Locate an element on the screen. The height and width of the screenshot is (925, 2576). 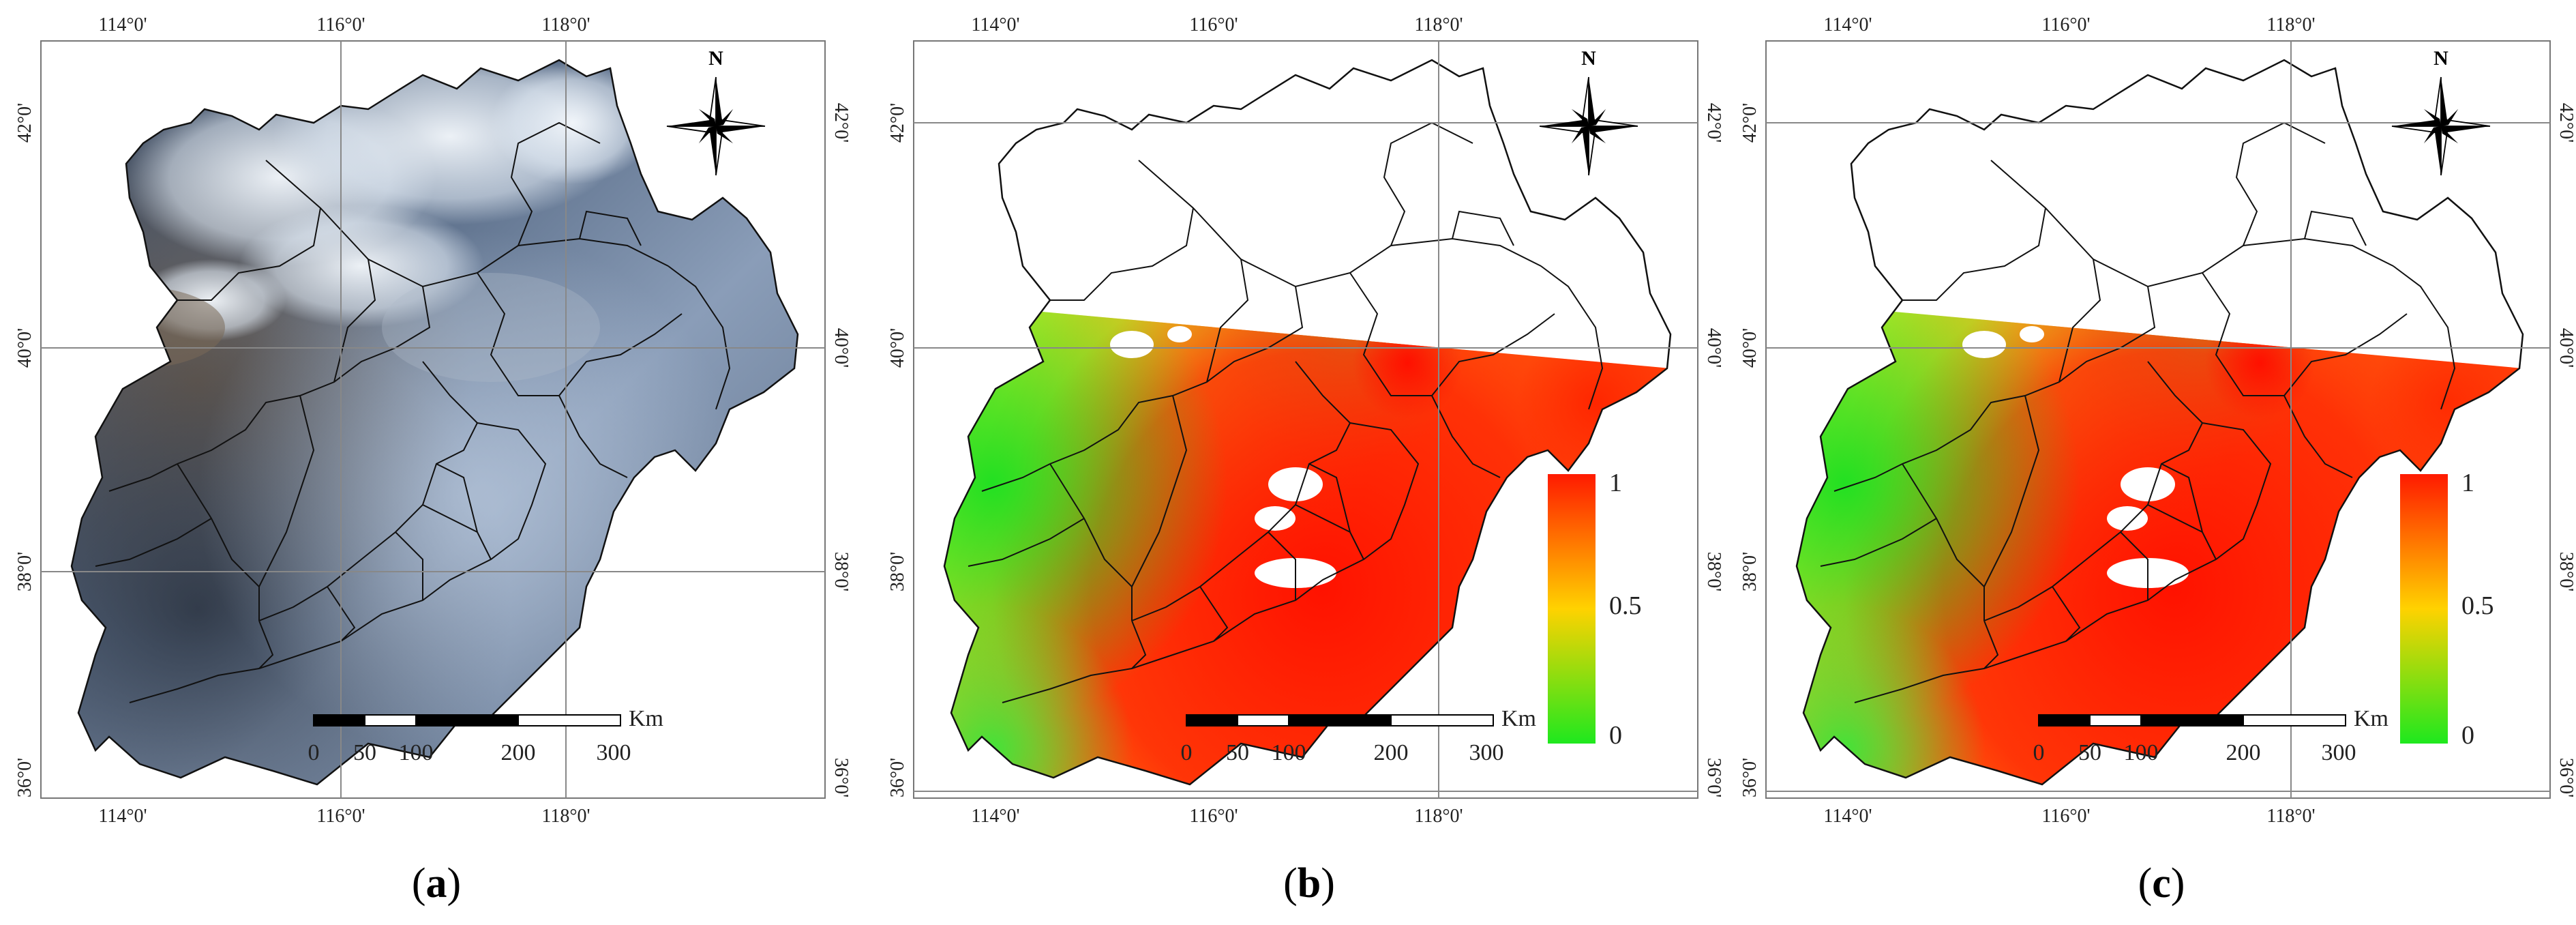
caption-a: (a) is located at coordinates (436, 883).